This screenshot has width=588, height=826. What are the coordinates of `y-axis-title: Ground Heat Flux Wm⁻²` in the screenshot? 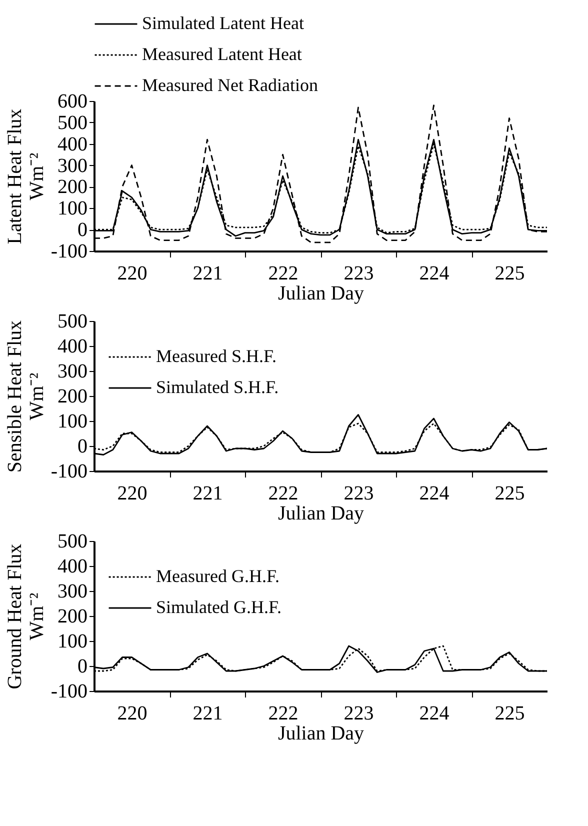 It's located at (26, 617).